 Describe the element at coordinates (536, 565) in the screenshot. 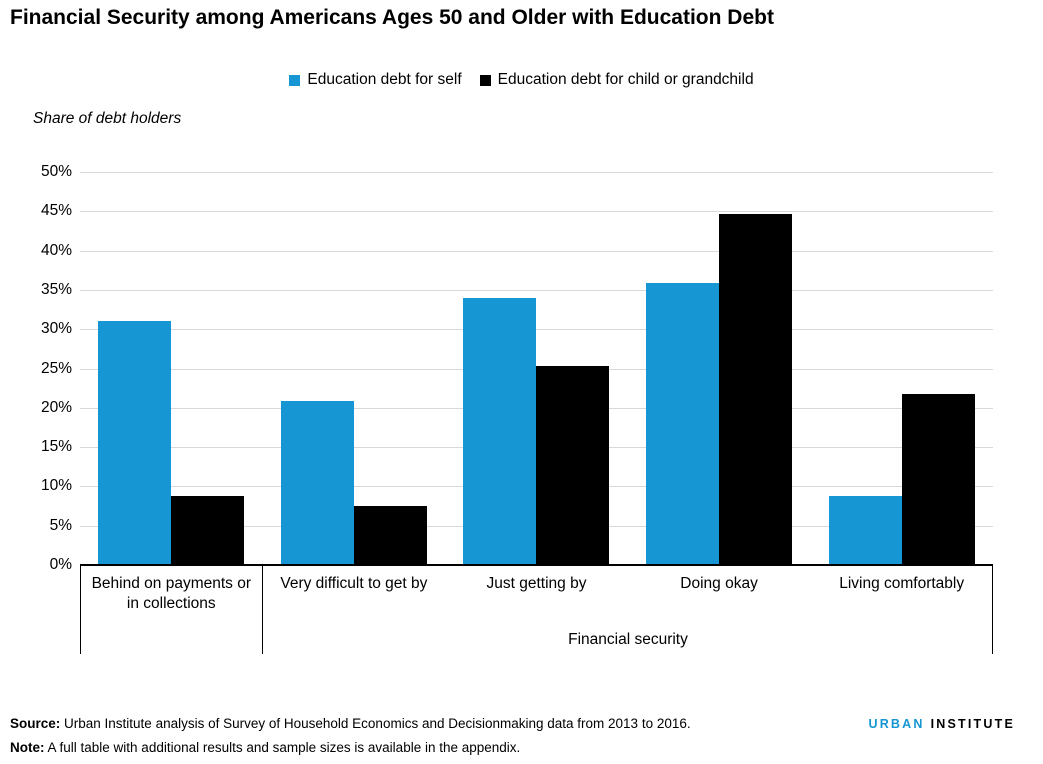

I see `x-axis-line` at that location.